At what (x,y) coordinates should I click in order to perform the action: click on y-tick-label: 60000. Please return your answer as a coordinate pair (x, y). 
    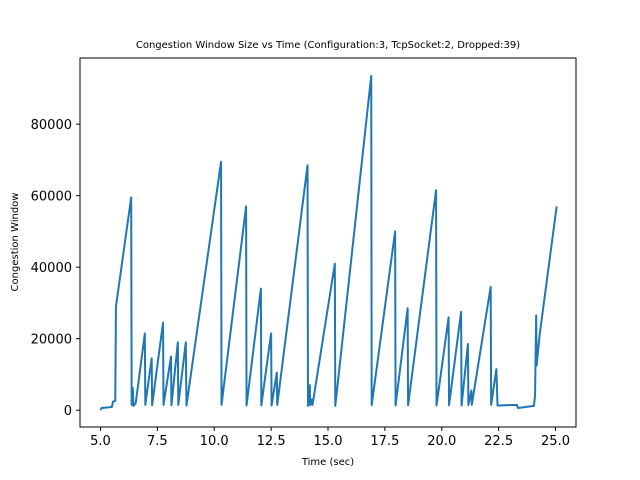
    Looking at the image, I should click on (51, 197).